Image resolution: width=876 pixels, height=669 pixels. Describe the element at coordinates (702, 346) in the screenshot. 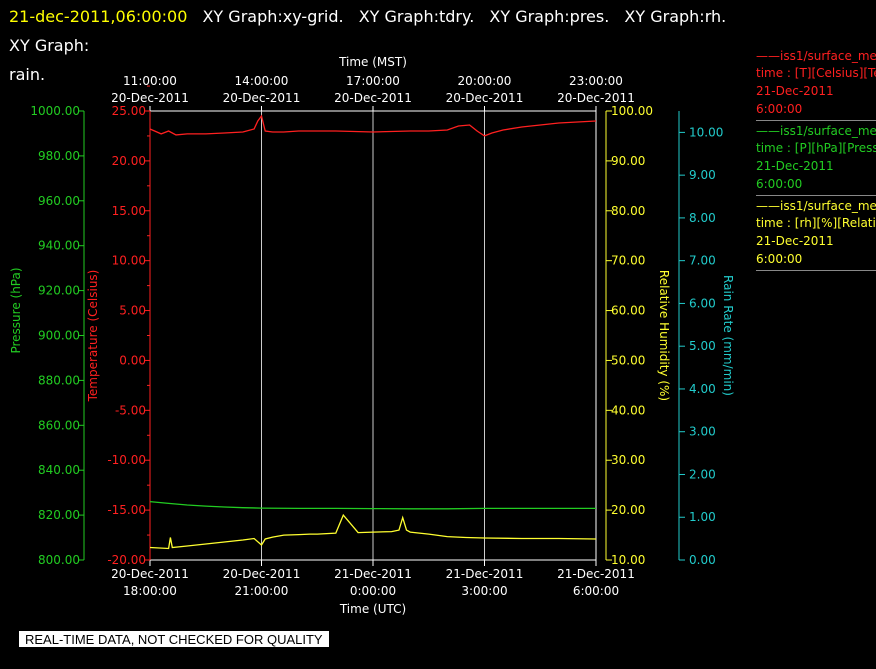

I see `rain-tick-label: 5.00` at that location.